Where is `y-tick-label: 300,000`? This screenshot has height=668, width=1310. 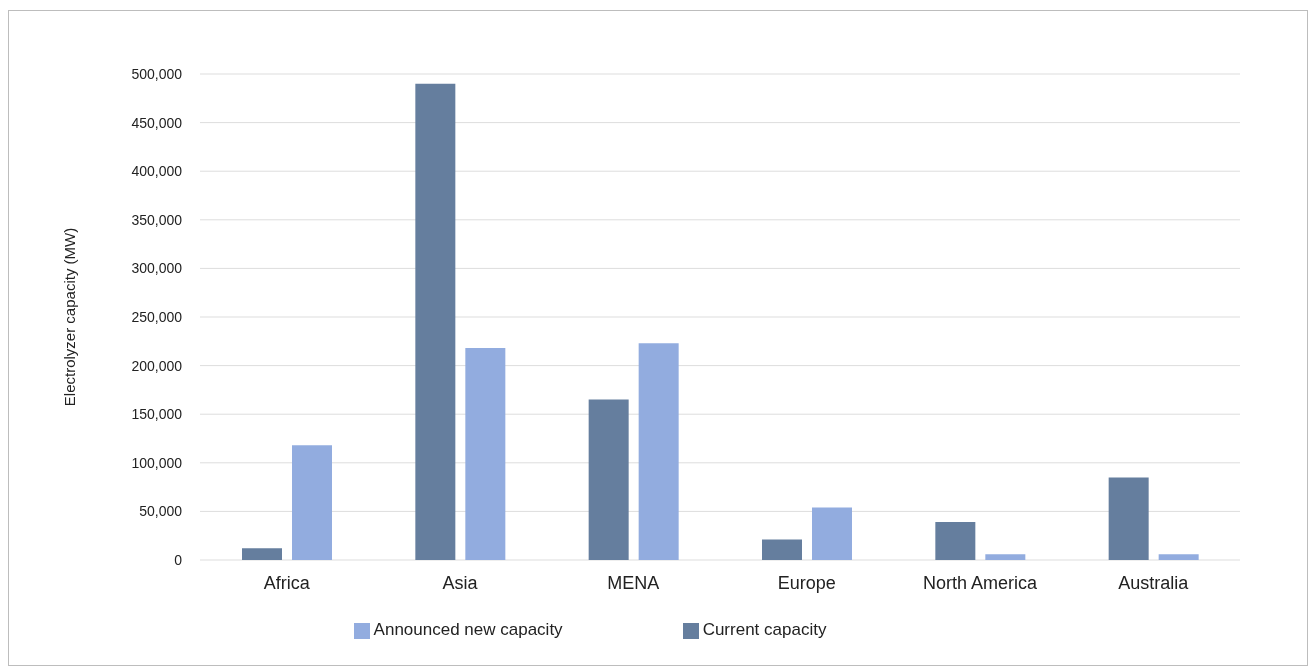 y-tick-label: 300,000 is located at coordinates (157, 268).